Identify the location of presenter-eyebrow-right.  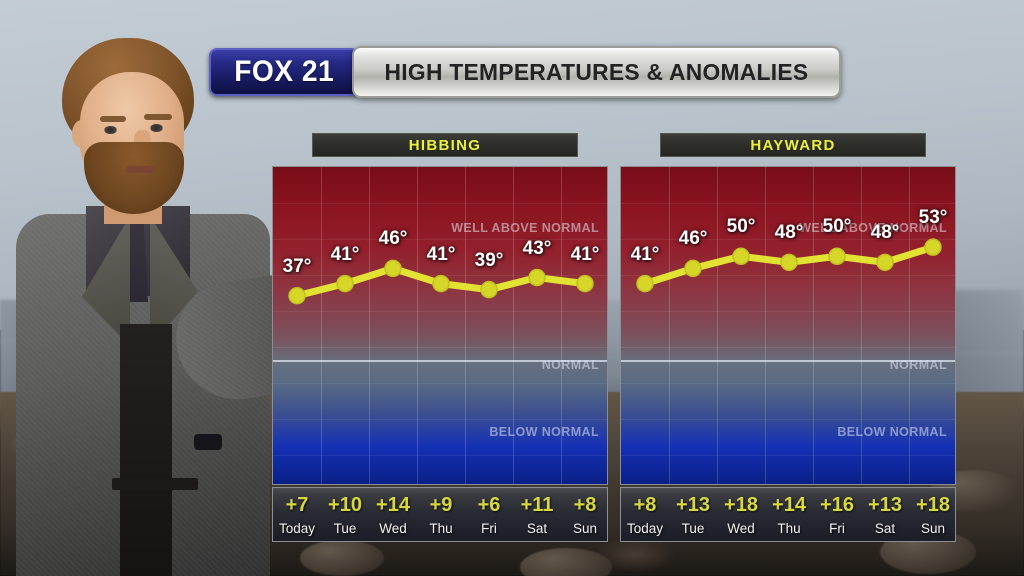
(158, 117).